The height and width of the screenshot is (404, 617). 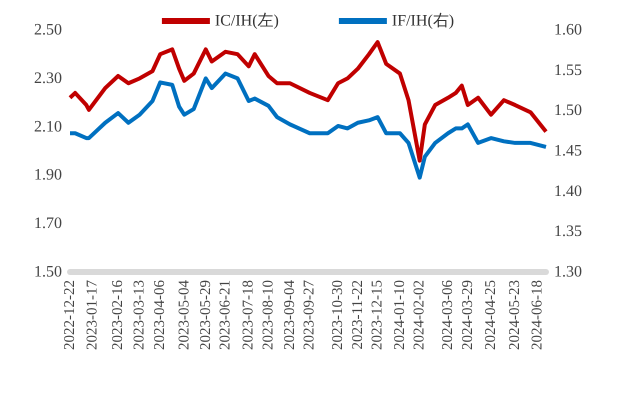 What do you see at coordinates (568, 272) in the screenshot?
I see `y2-tick-label: 1.30` at bounding box center [568, 272].